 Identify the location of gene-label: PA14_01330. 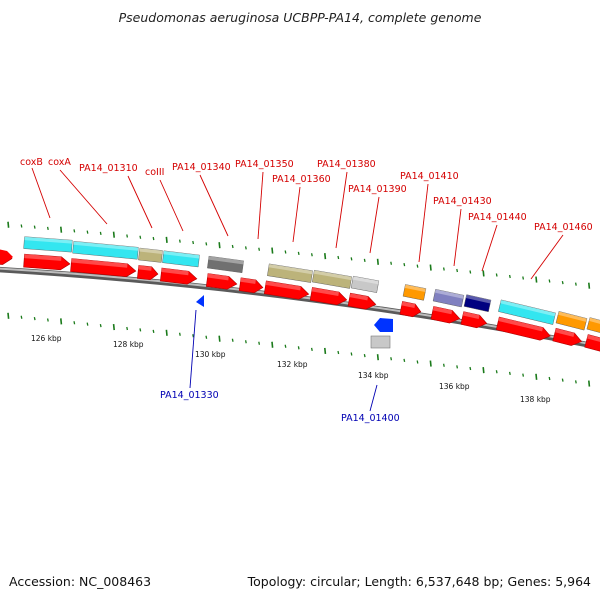
(189, 395).